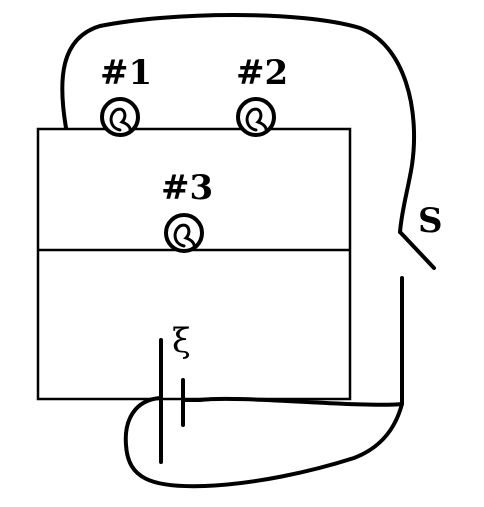 This screenshot has height=507, width=484. Describe the element at coordinates (120, 117) in the screenshot. I see `bulb-1-icon` at that location.